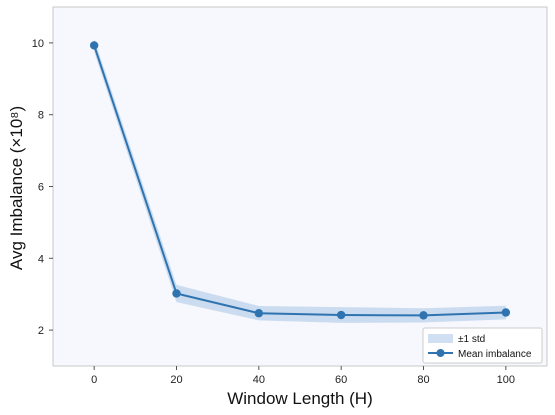 The height and width of the screenshot is (415, 555). Describe the element at coordinates (341, 380) in the screenshot. I see `x-tick-label: 60` at that location.